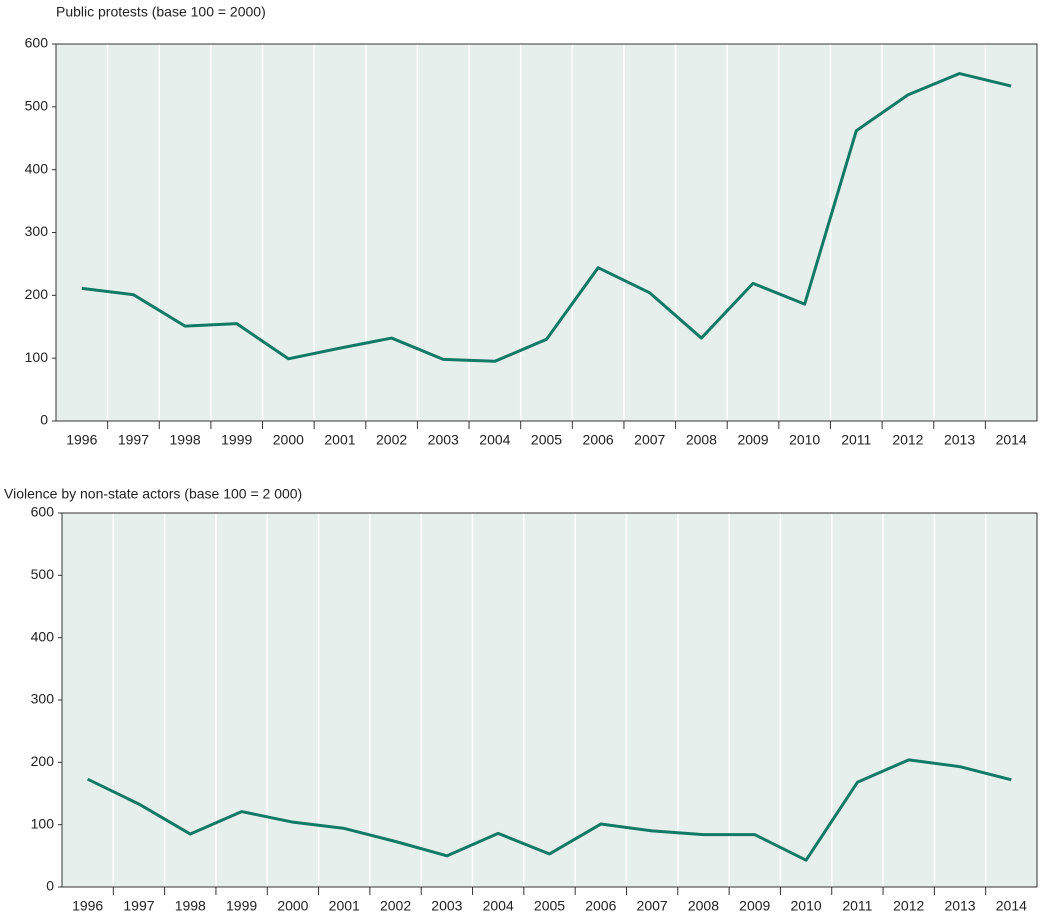  Describe the element at coordinates (549, 810) in the screenshot. I see `data-line` at that location.